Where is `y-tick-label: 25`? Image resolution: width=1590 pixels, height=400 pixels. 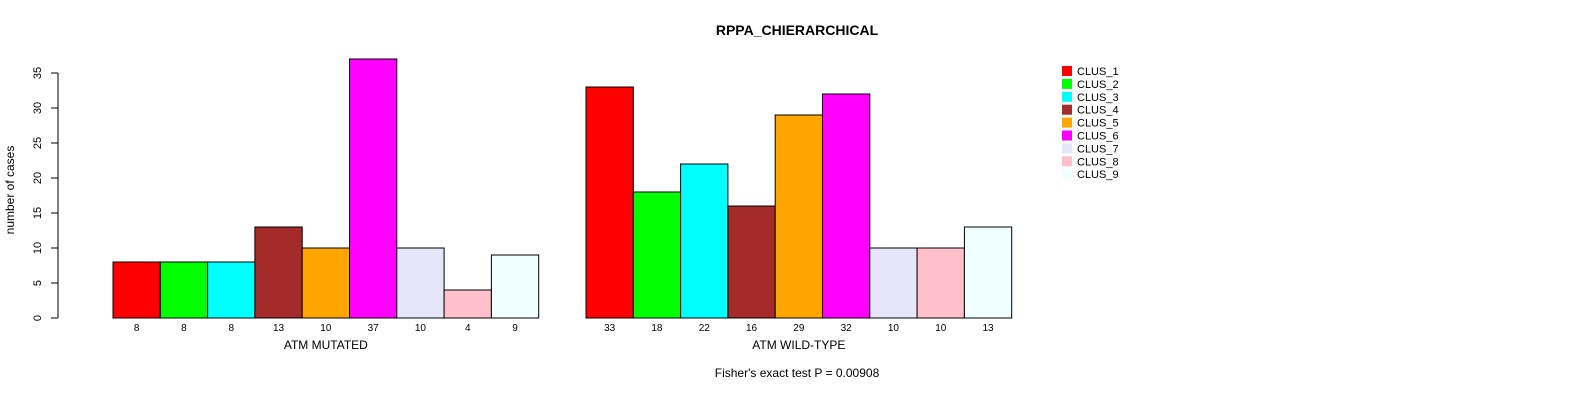
y-tick-label: 25 is located at coordinates (38, 143).